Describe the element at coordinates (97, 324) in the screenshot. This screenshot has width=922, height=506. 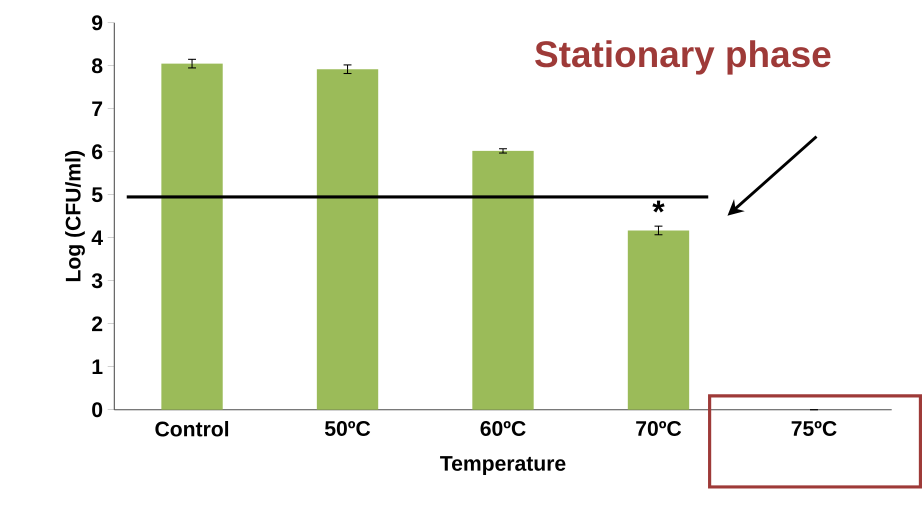
I see `y-tick-label: 2` at that location.